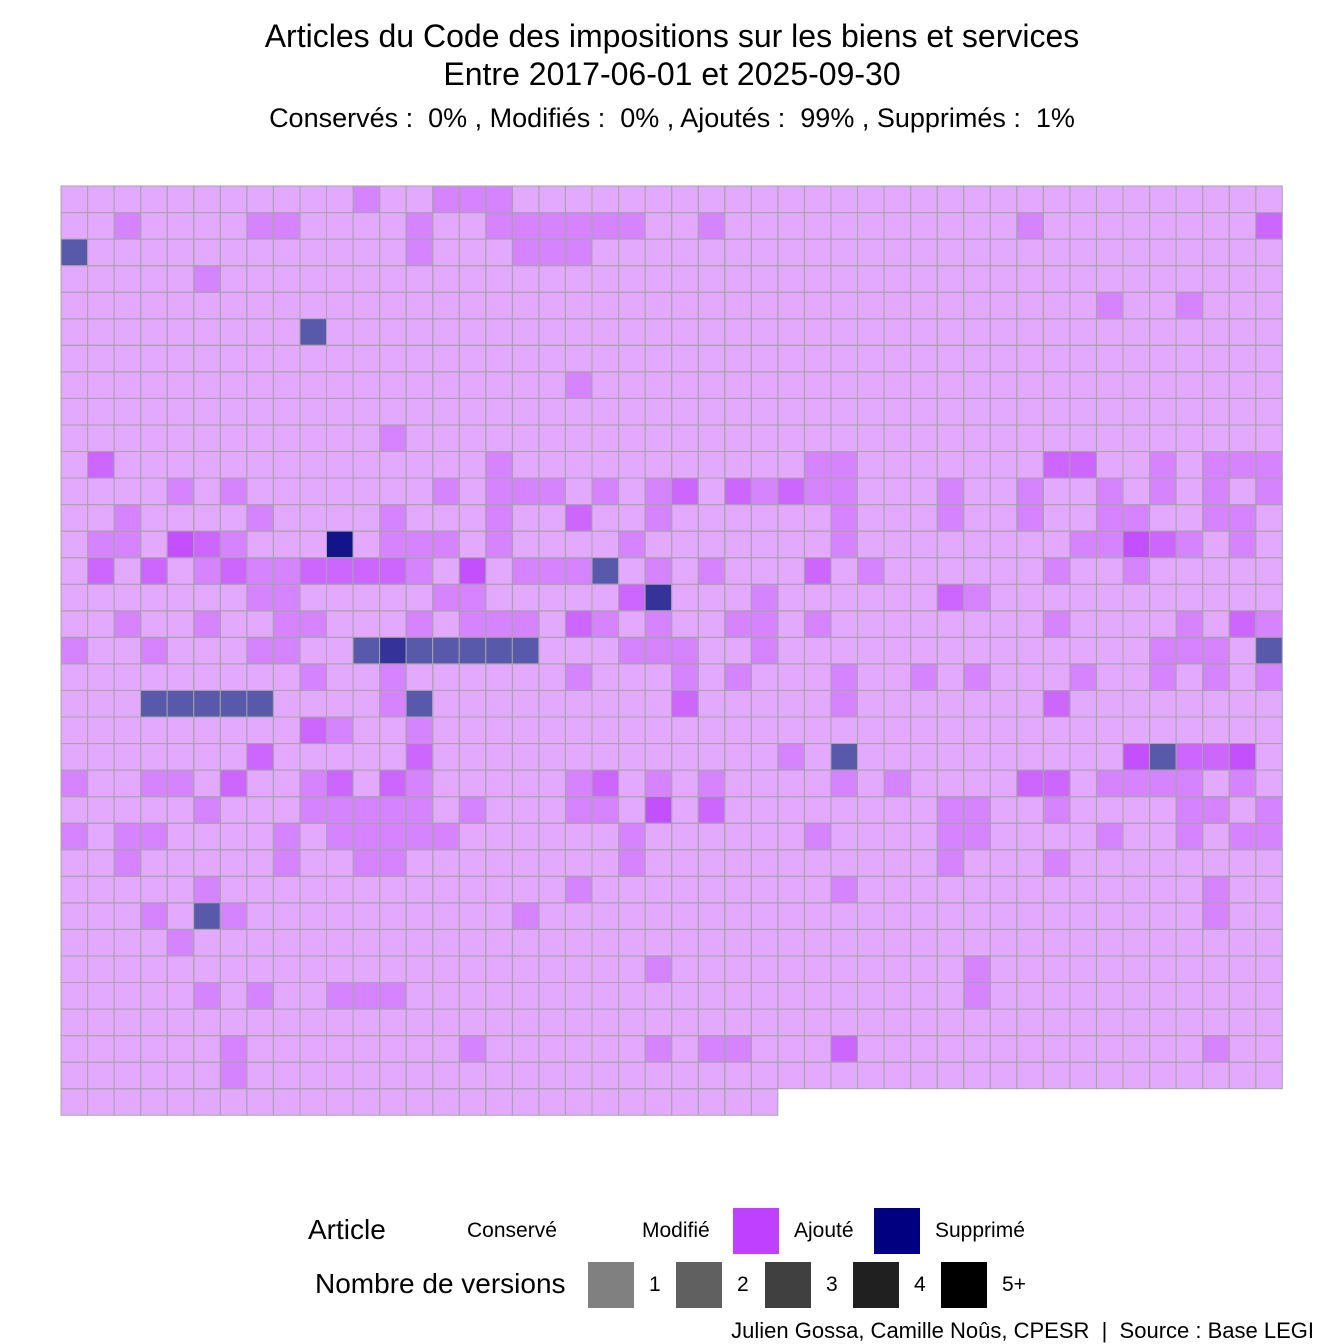 The image size is (1344, 1344). Describe the element at coordinates (1014, 1284) in the screenshot. I see `legend-label-v5plus: 5+` at that location.